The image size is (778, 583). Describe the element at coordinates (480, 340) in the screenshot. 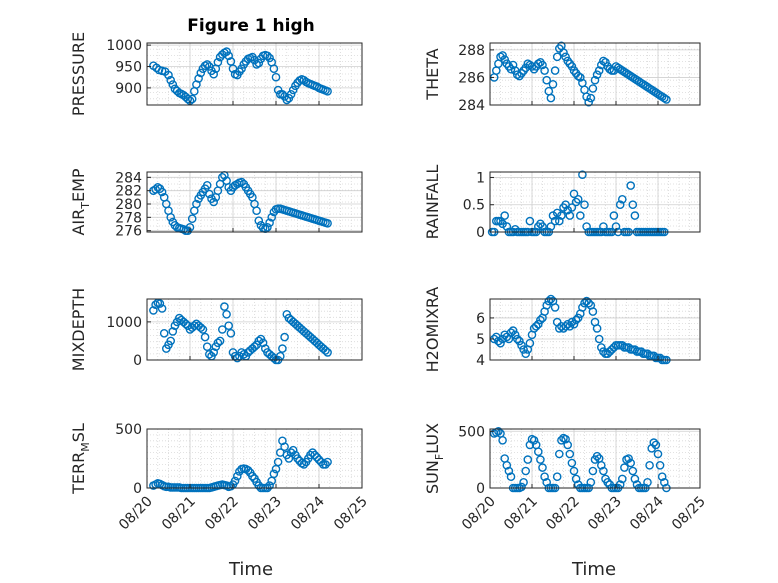

I see `y-tick-label: 5` at that location.